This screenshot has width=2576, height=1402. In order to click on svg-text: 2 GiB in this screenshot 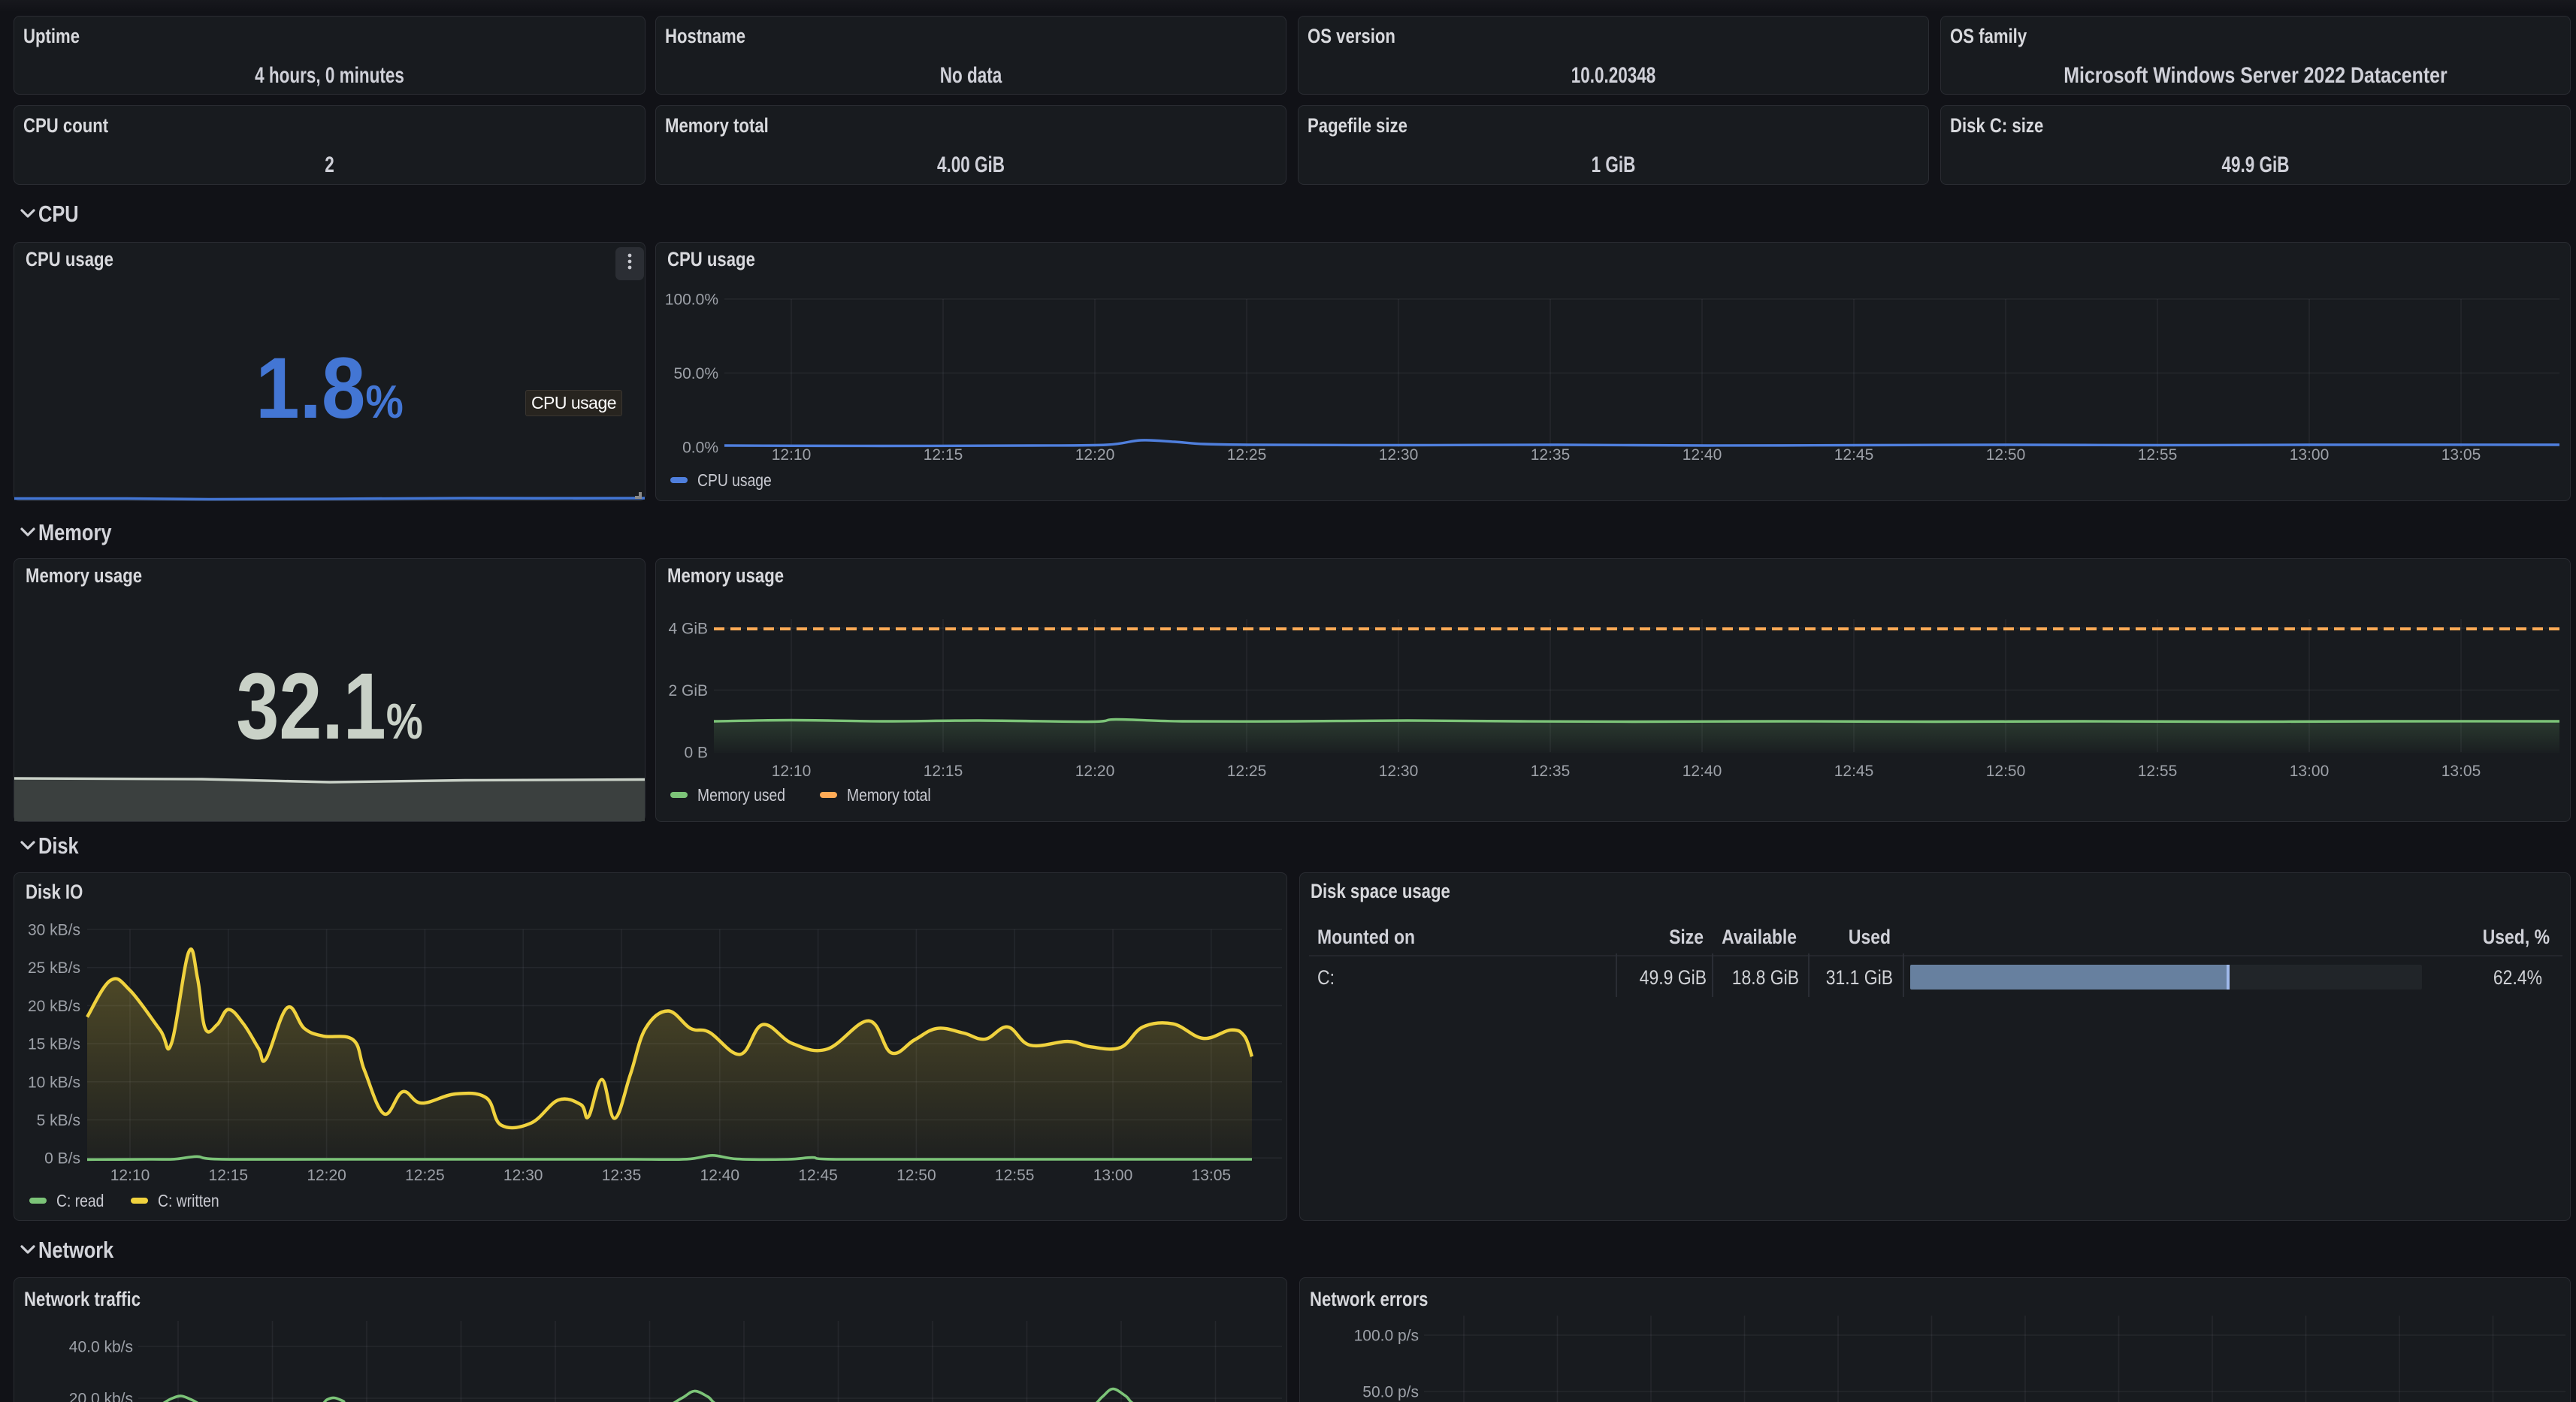, I will do `click(688, 690)`.